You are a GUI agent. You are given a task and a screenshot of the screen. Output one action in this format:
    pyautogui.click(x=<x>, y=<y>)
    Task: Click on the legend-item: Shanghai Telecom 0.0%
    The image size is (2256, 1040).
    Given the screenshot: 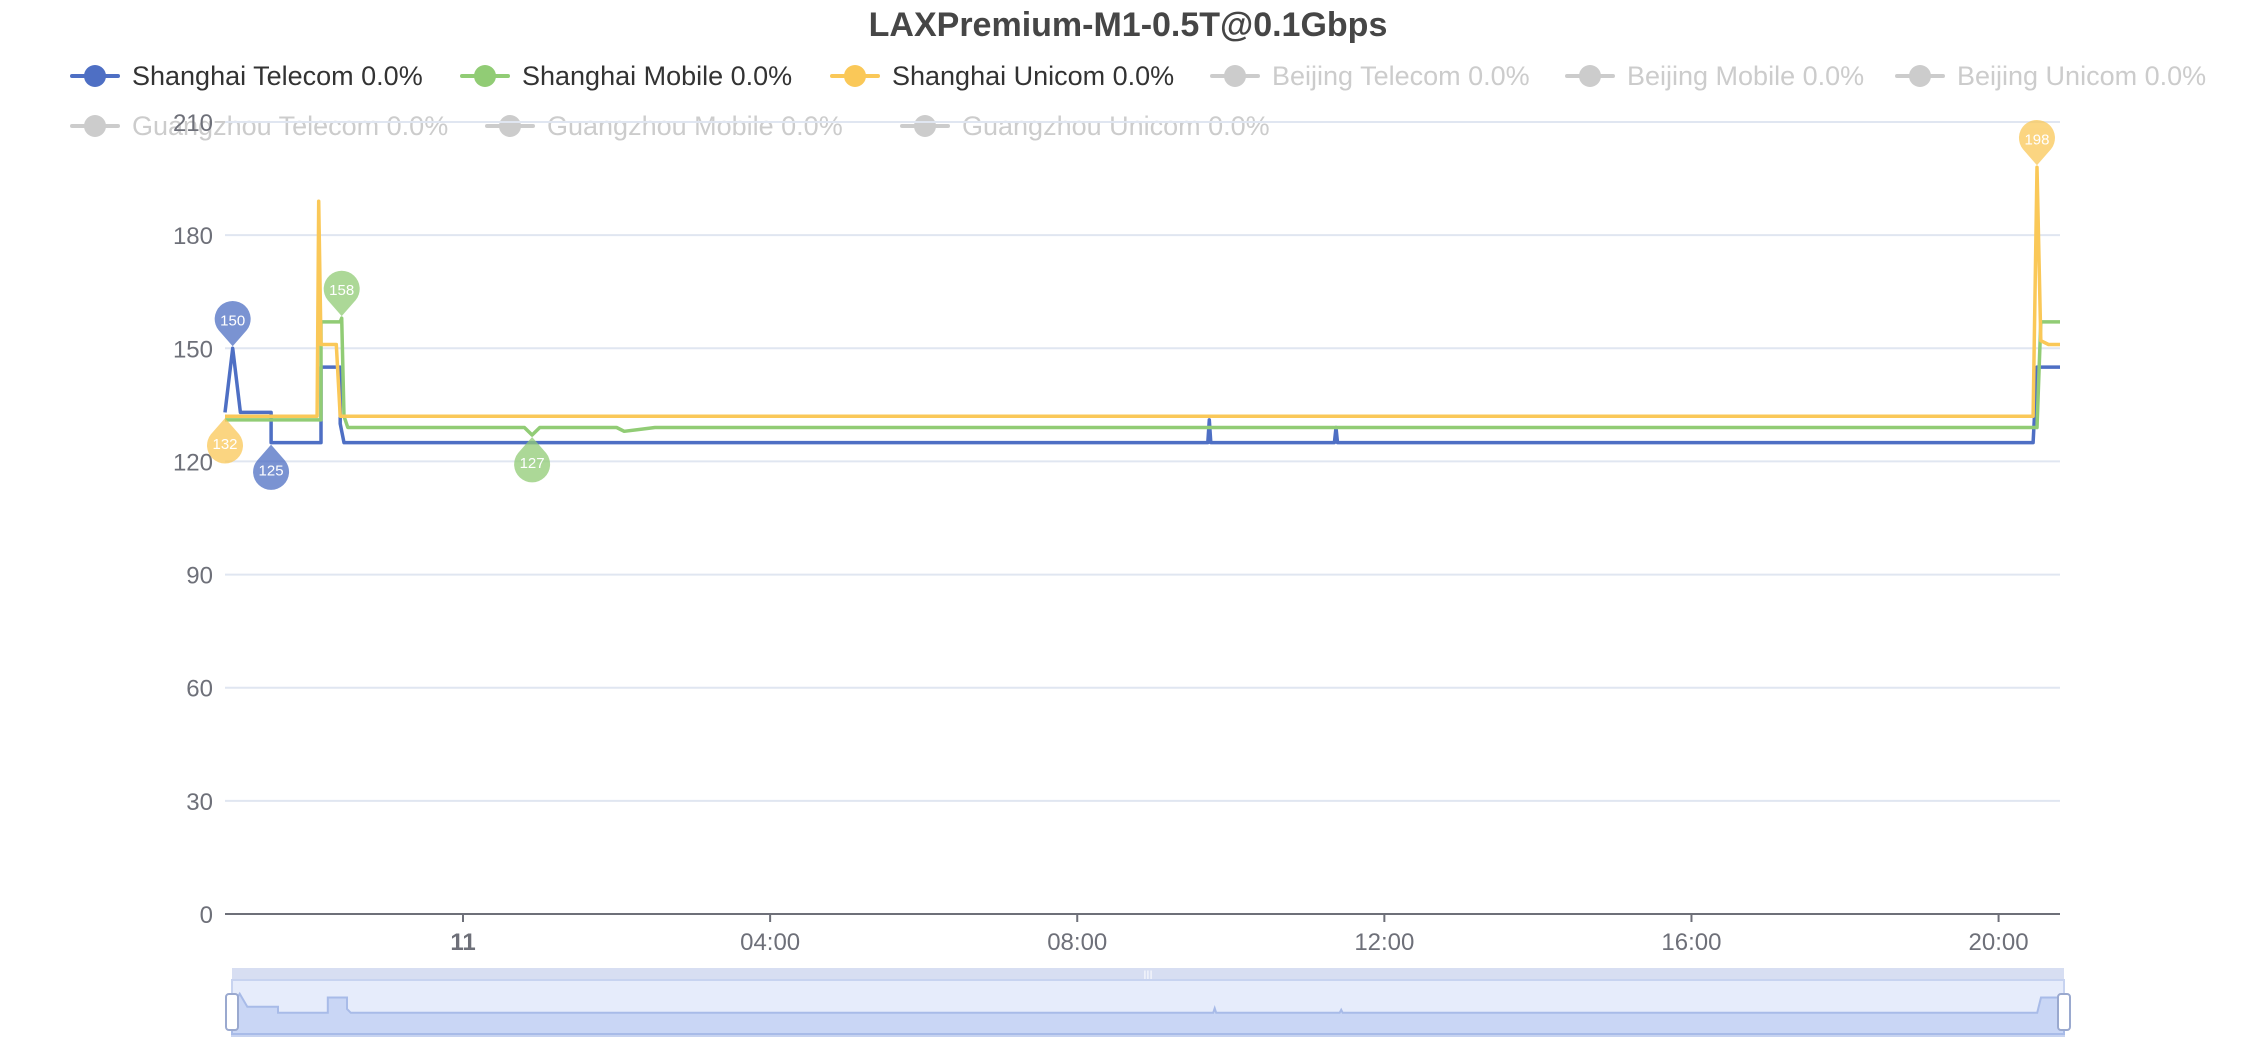 What is the action you would take?
    pyautogui.click(x=246, y=76)
    